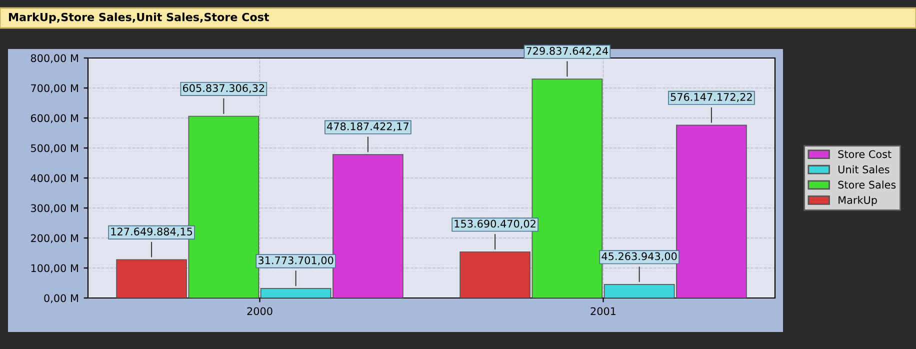 The image size is (916, 349). Describe the element at coordinates (54, 89) in the screenshot. I see `y-tick-label: 700,00 M` at that location.